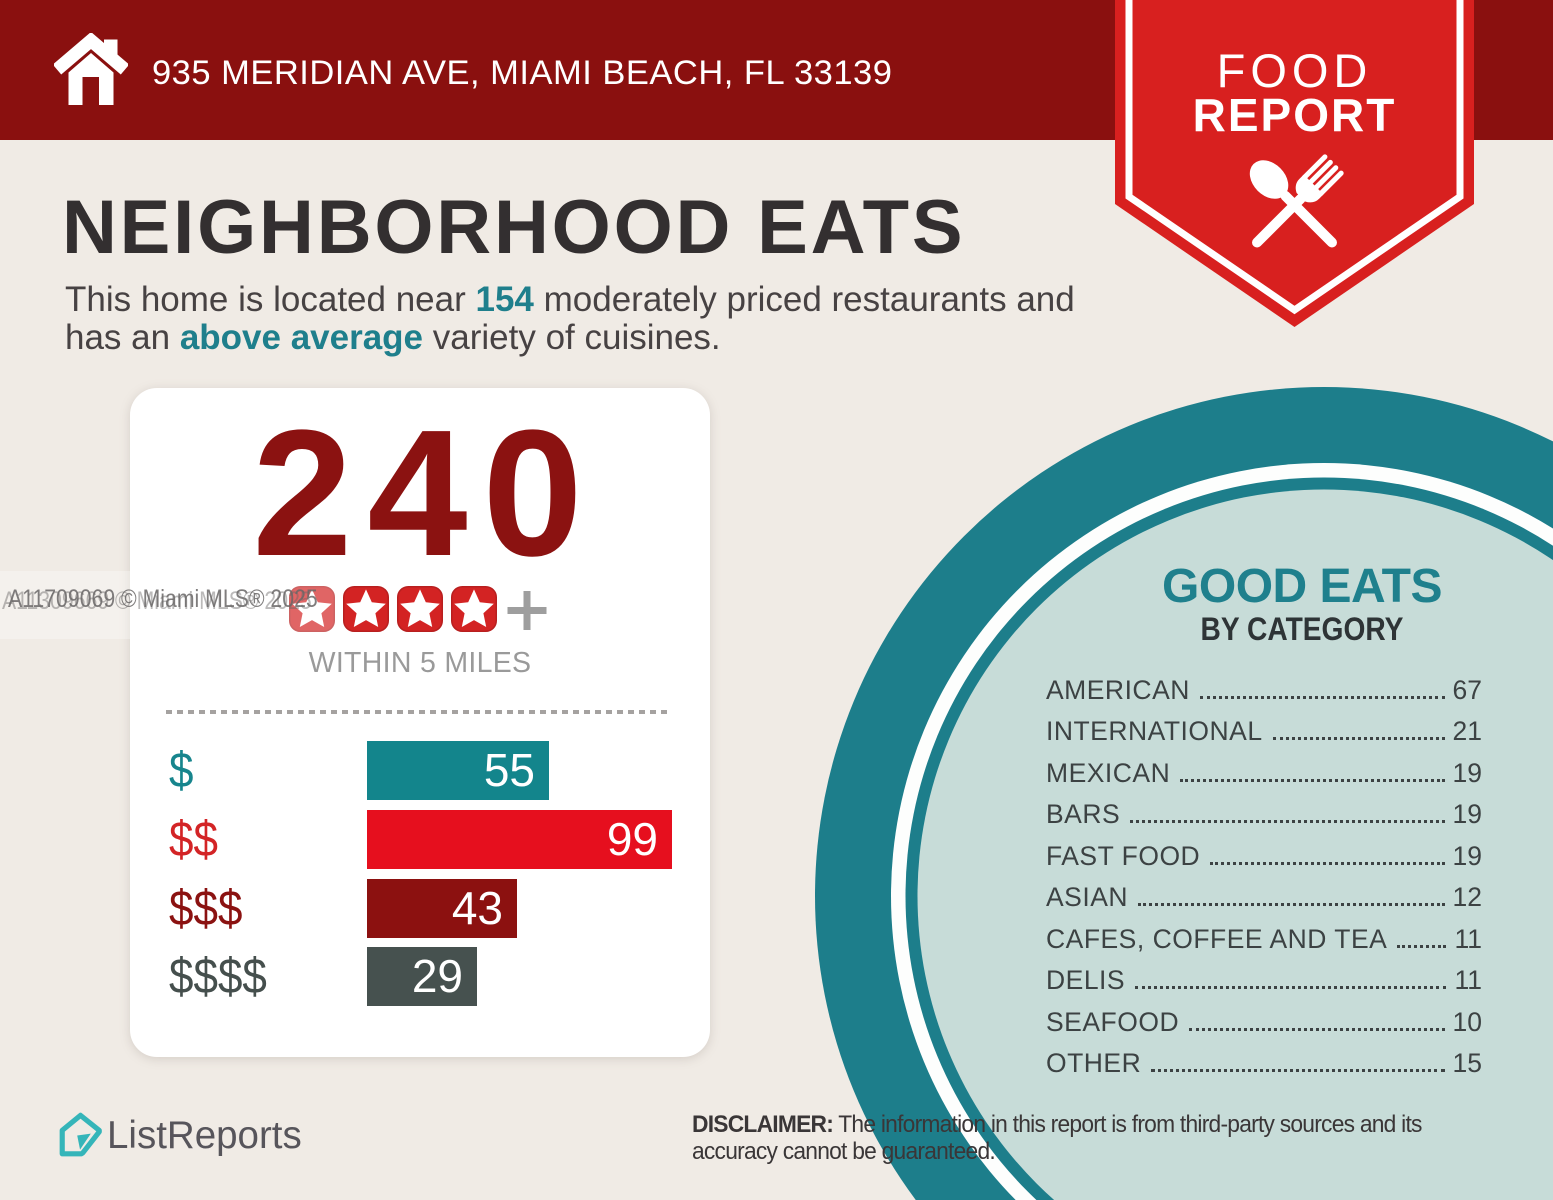 This screenshot has height=1200, width=1553. Describe the element at coordinates (1295, 70) in the screenshot. I see `svg-text: FOOD` at that location.